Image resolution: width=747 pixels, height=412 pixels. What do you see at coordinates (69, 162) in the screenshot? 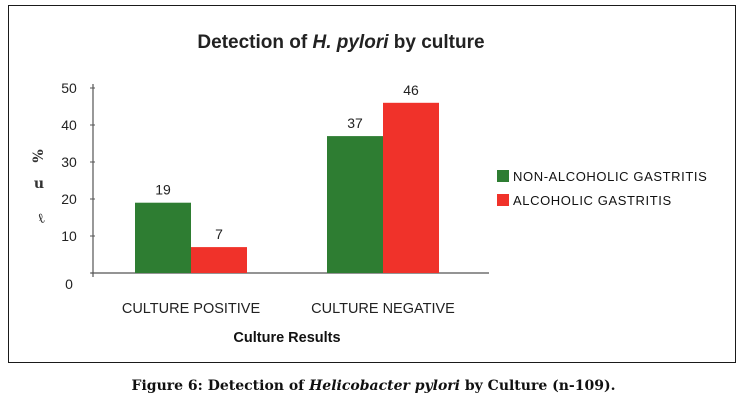
I see `y-tick-label-30: 30` at bounding box center [69, 162].